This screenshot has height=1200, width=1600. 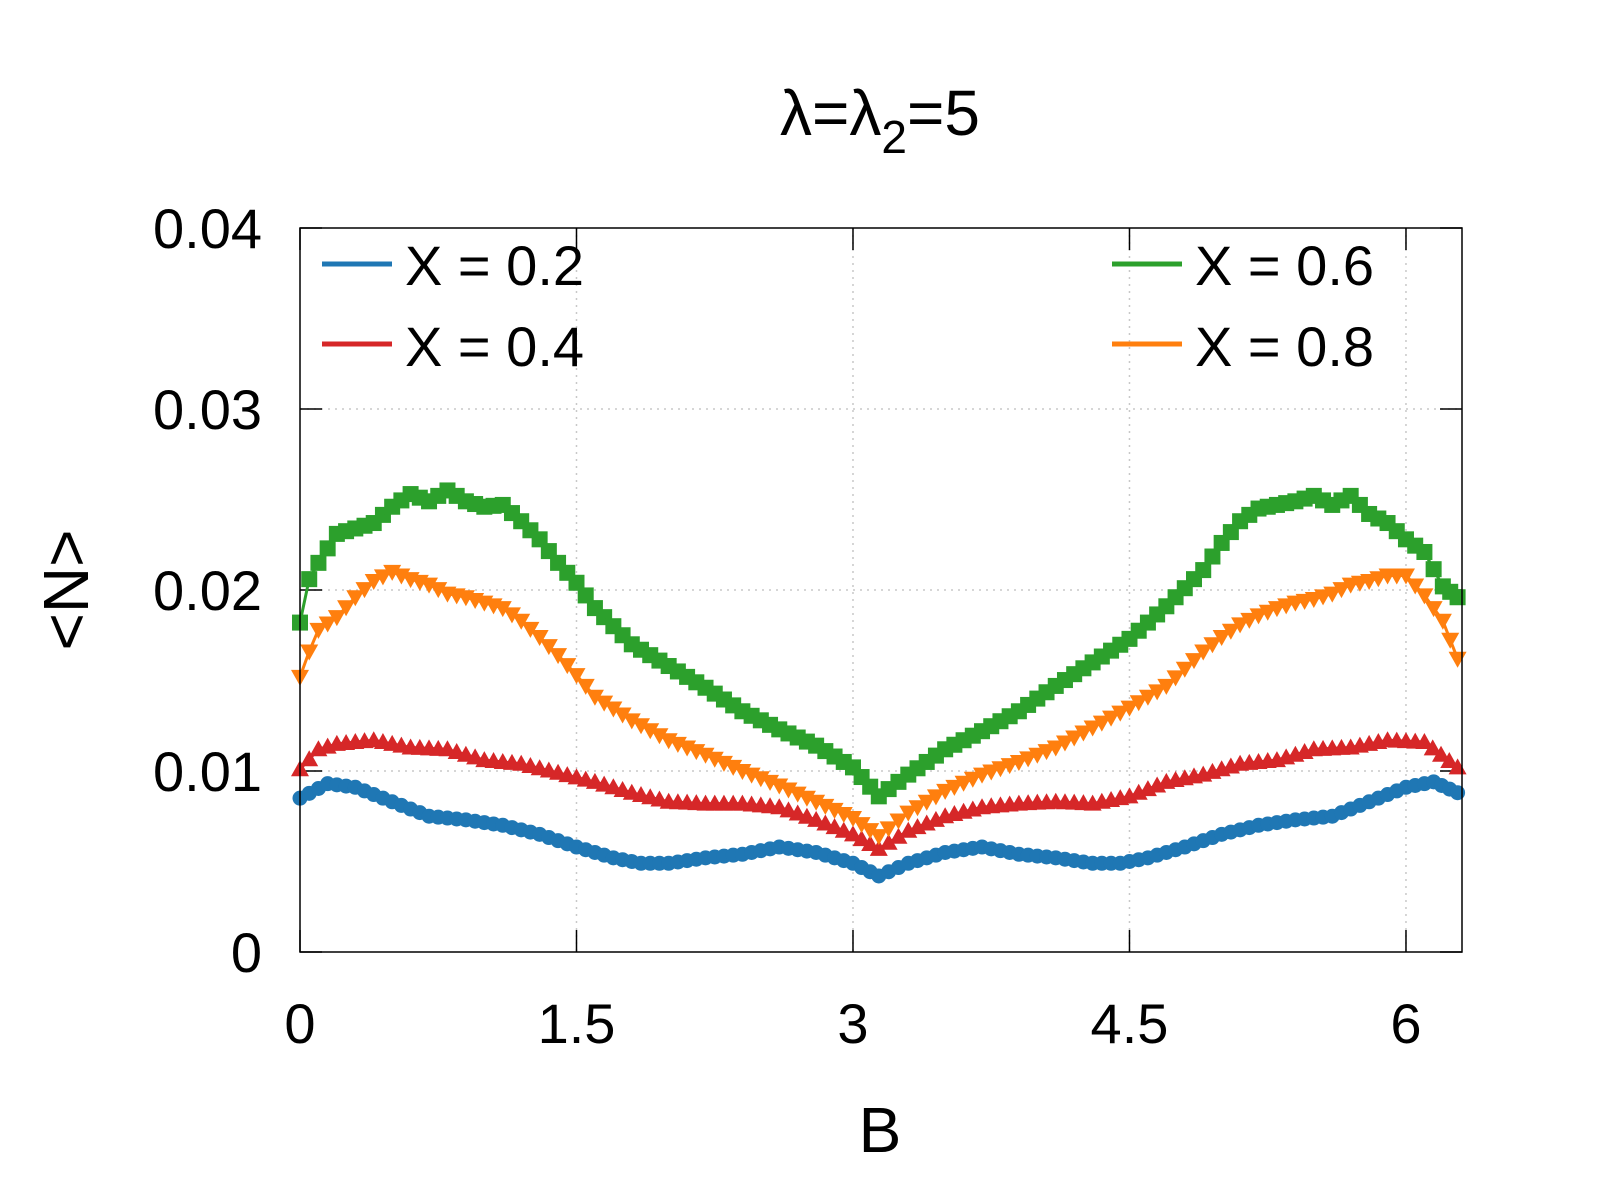 I want to click on x-tick-labels: 0 1.5 3 4.5 6, so click(x=852, y=1023).